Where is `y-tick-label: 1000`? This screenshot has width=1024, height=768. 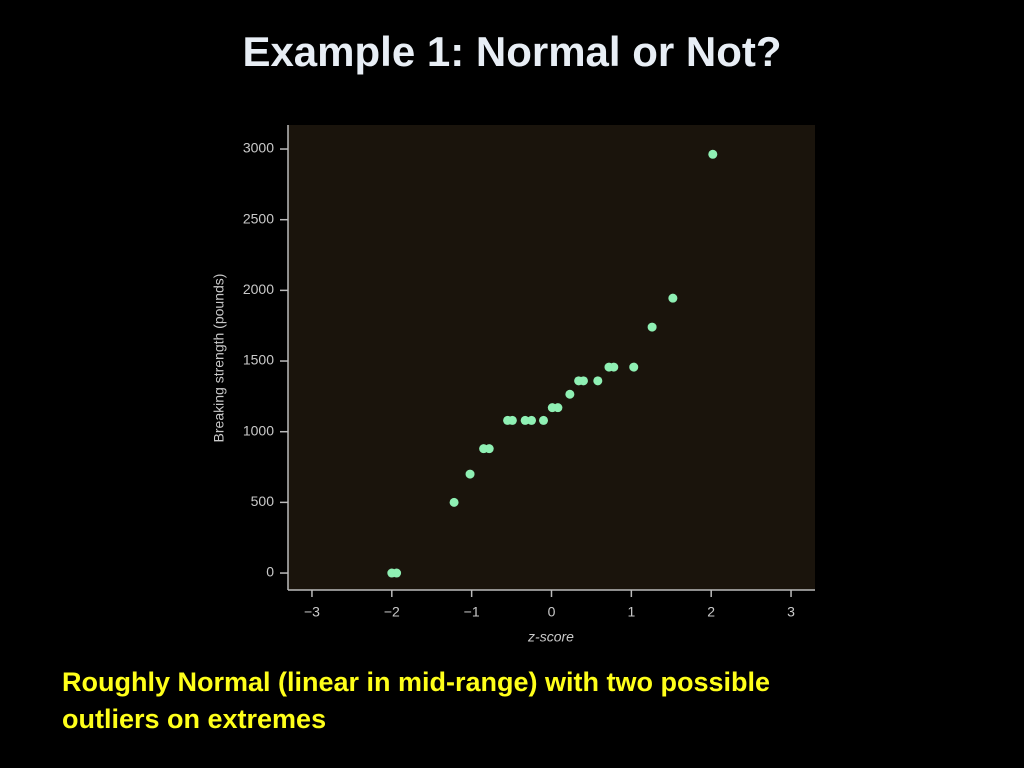 y-tick-label: 1000 is located at coordinates (258, 430).